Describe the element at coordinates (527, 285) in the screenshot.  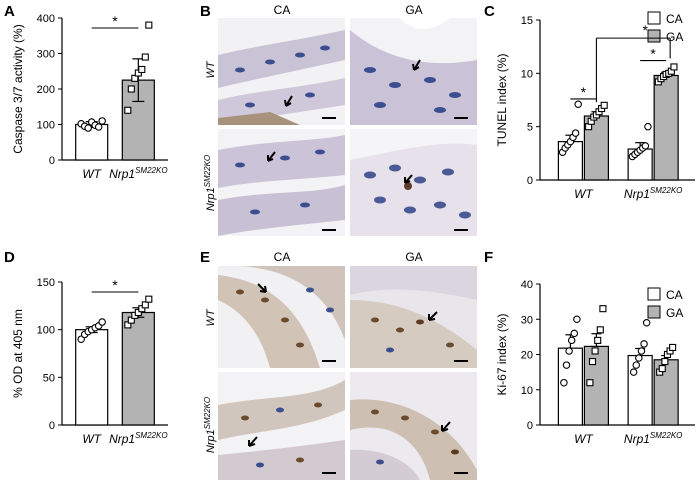
I see `y-tick-label: 40` at that location.